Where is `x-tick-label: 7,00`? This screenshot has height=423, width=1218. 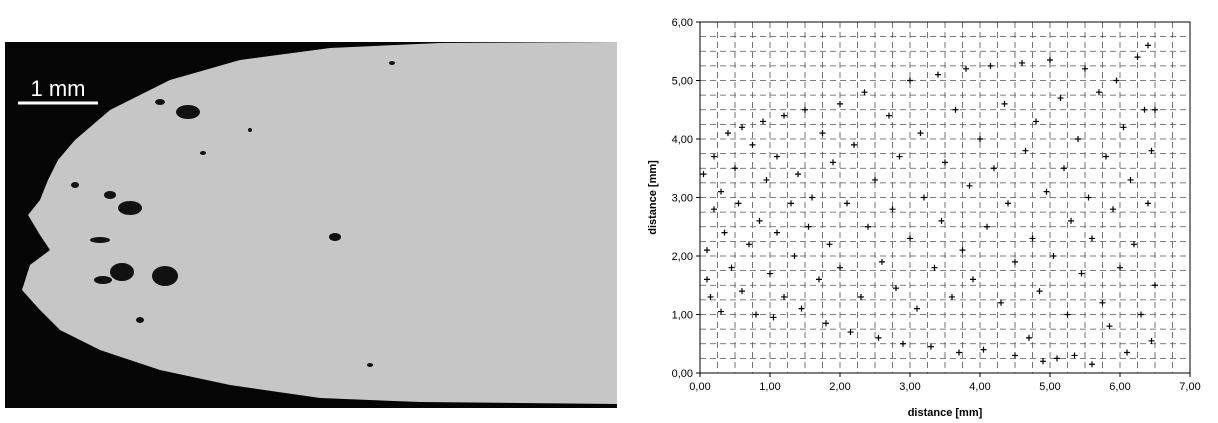 x-tick-label: 7,00 is located at coordinates (1189, 387).